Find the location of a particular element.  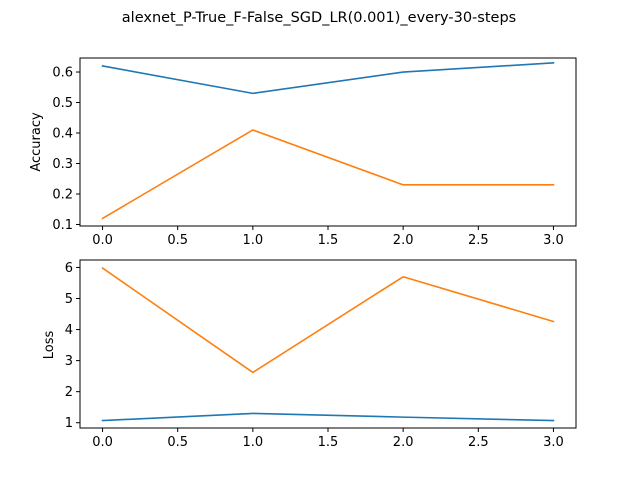

loss-xtick-label: 2.5 is located at coordinates (478, 442).